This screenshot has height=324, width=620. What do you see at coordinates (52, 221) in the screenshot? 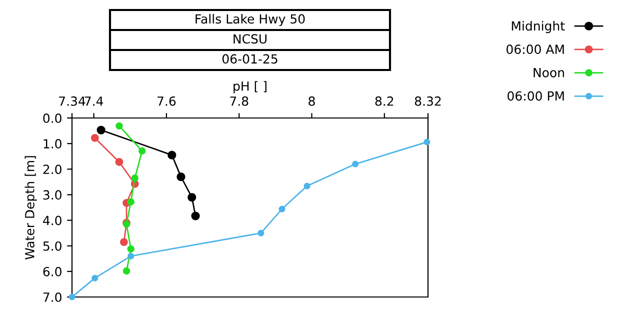
I see `y-tick-label: 4.0` at bounding box center [52, 221].